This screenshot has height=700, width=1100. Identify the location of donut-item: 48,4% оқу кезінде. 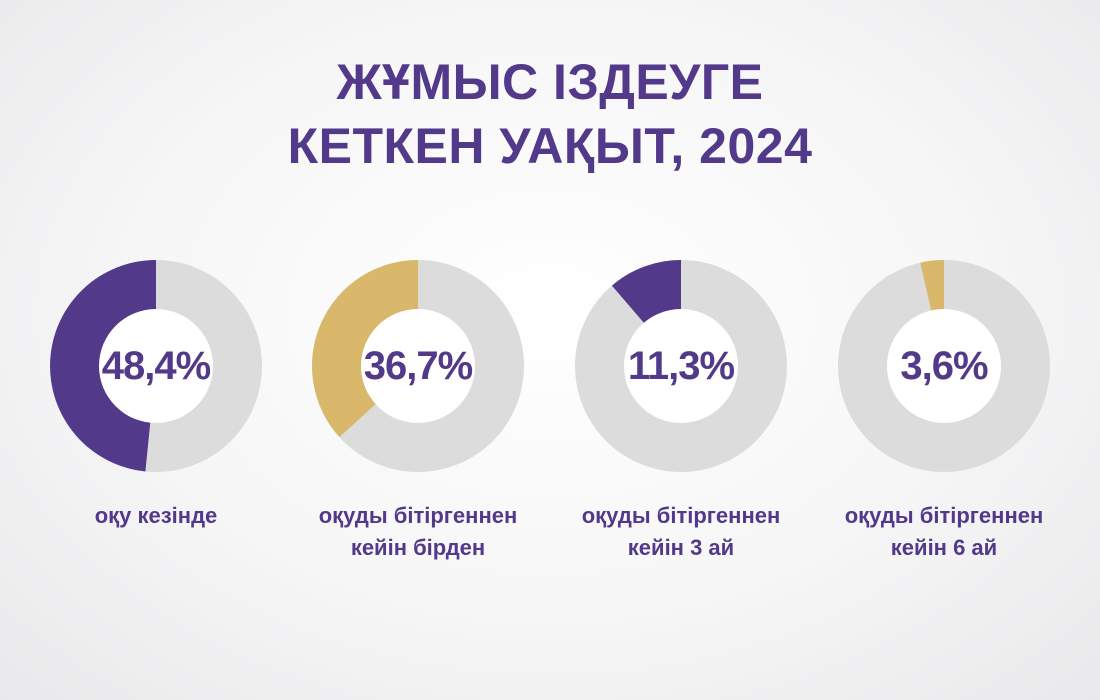
(165, 394).